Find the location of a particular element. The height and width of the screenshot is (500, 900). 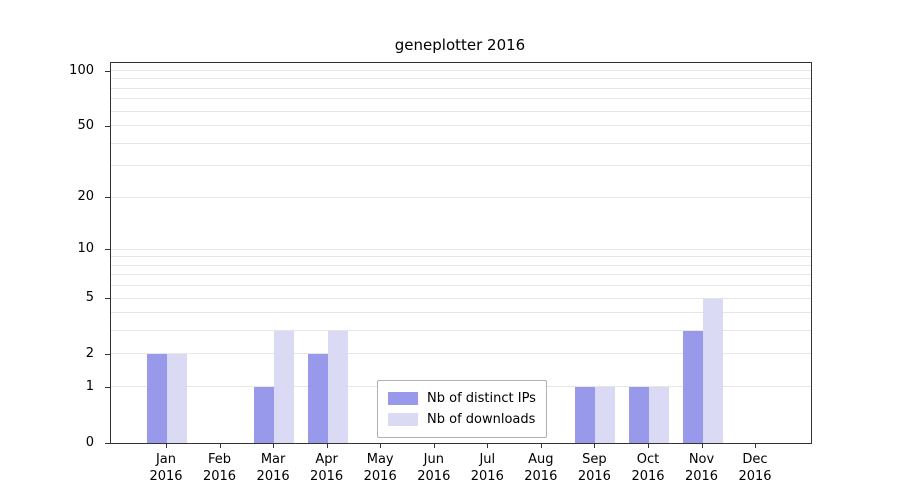

y-tick-label: 1 is located at coordinates (89, 386).